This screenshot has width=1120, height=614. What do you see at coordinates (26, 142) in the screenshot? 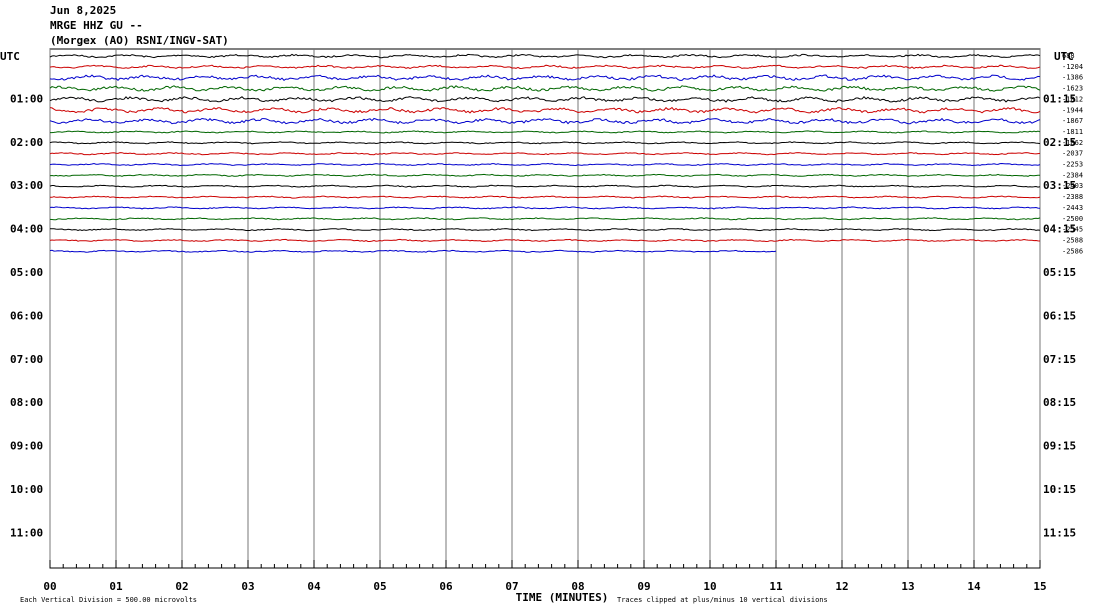
I see `left-hour-label: 02:00` at bounding box center [26, 142].